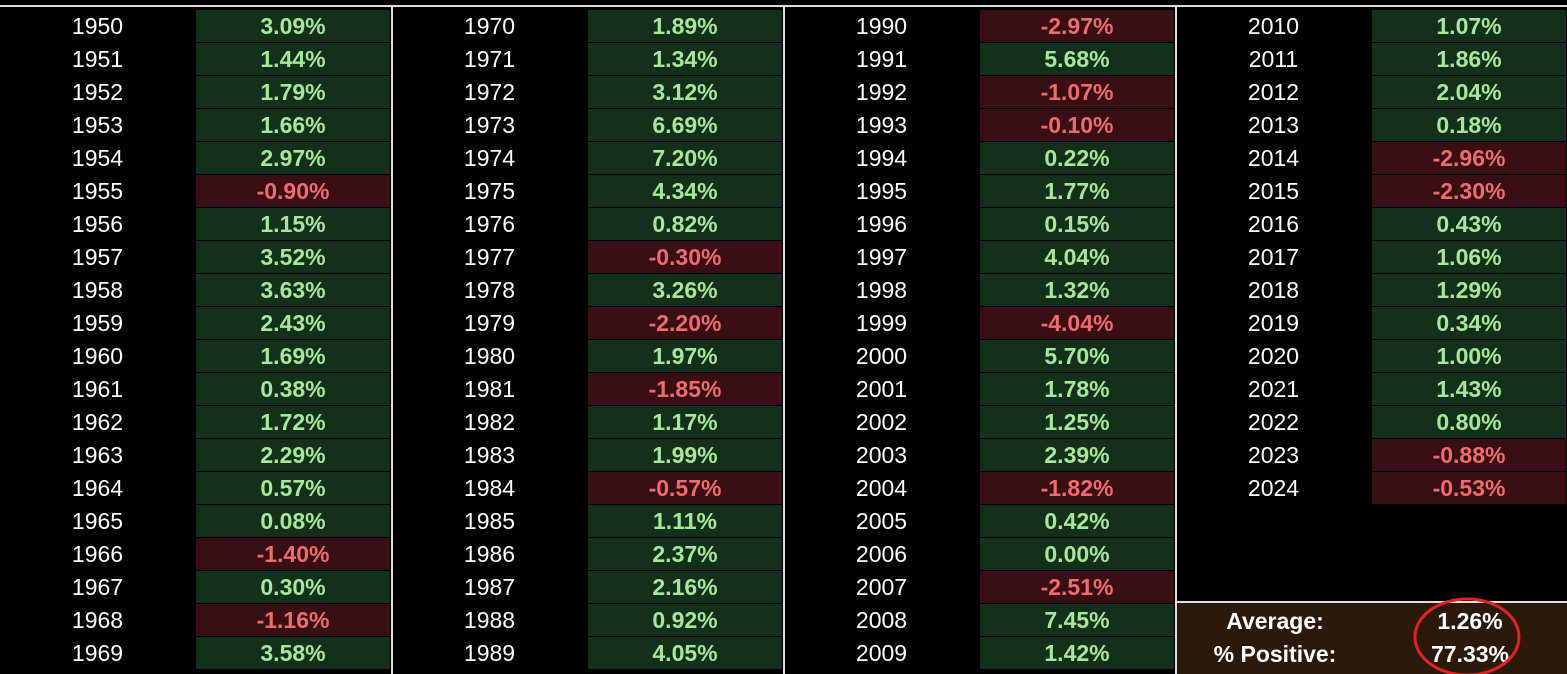  Describe the element at coordinates (97, 554) in the screenshot. I see `year: 1966` at that location.